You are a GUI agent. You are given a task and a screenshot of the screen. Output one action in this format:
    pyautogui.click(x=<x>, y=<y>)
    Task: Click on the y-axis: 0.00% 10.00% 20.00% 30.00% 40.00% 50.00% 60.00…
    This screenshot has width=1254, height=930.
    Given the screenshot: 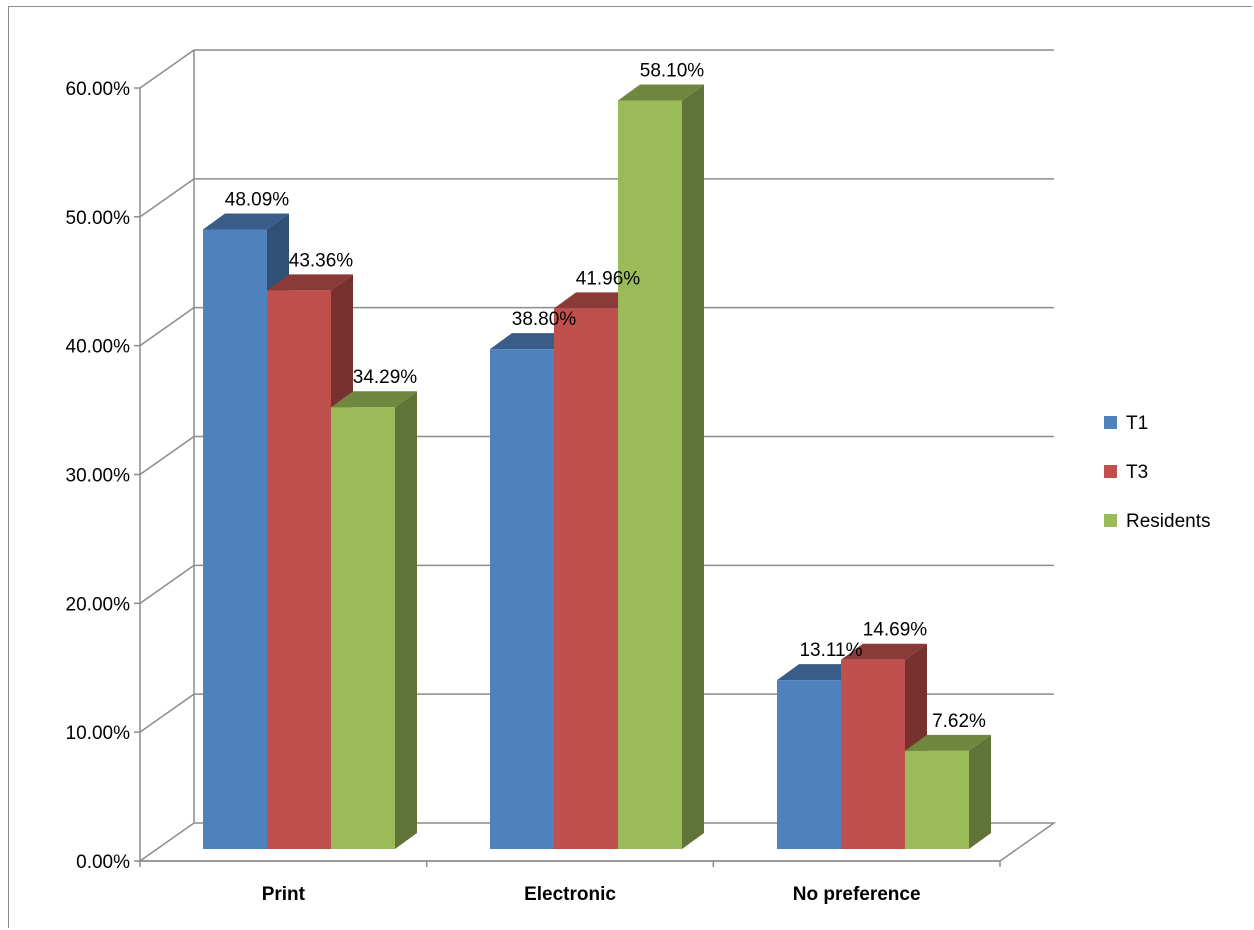 What is the action you would take?
    pyautogui.click(x=103, y=476)
    